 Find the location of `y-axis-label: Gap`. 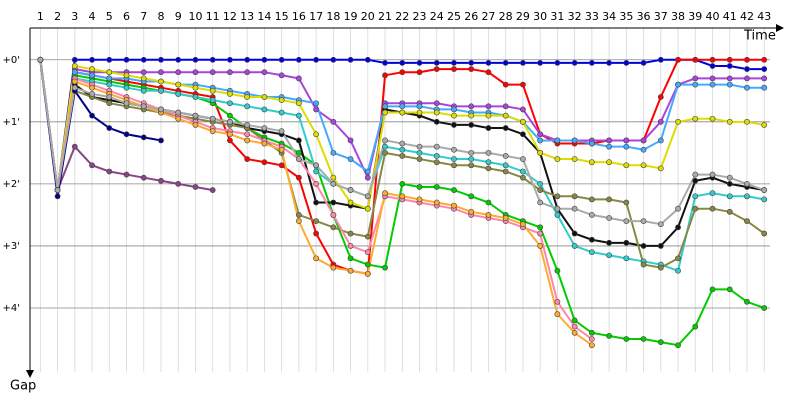

y-axis-label: Gap is located at coordinates (23, 386).